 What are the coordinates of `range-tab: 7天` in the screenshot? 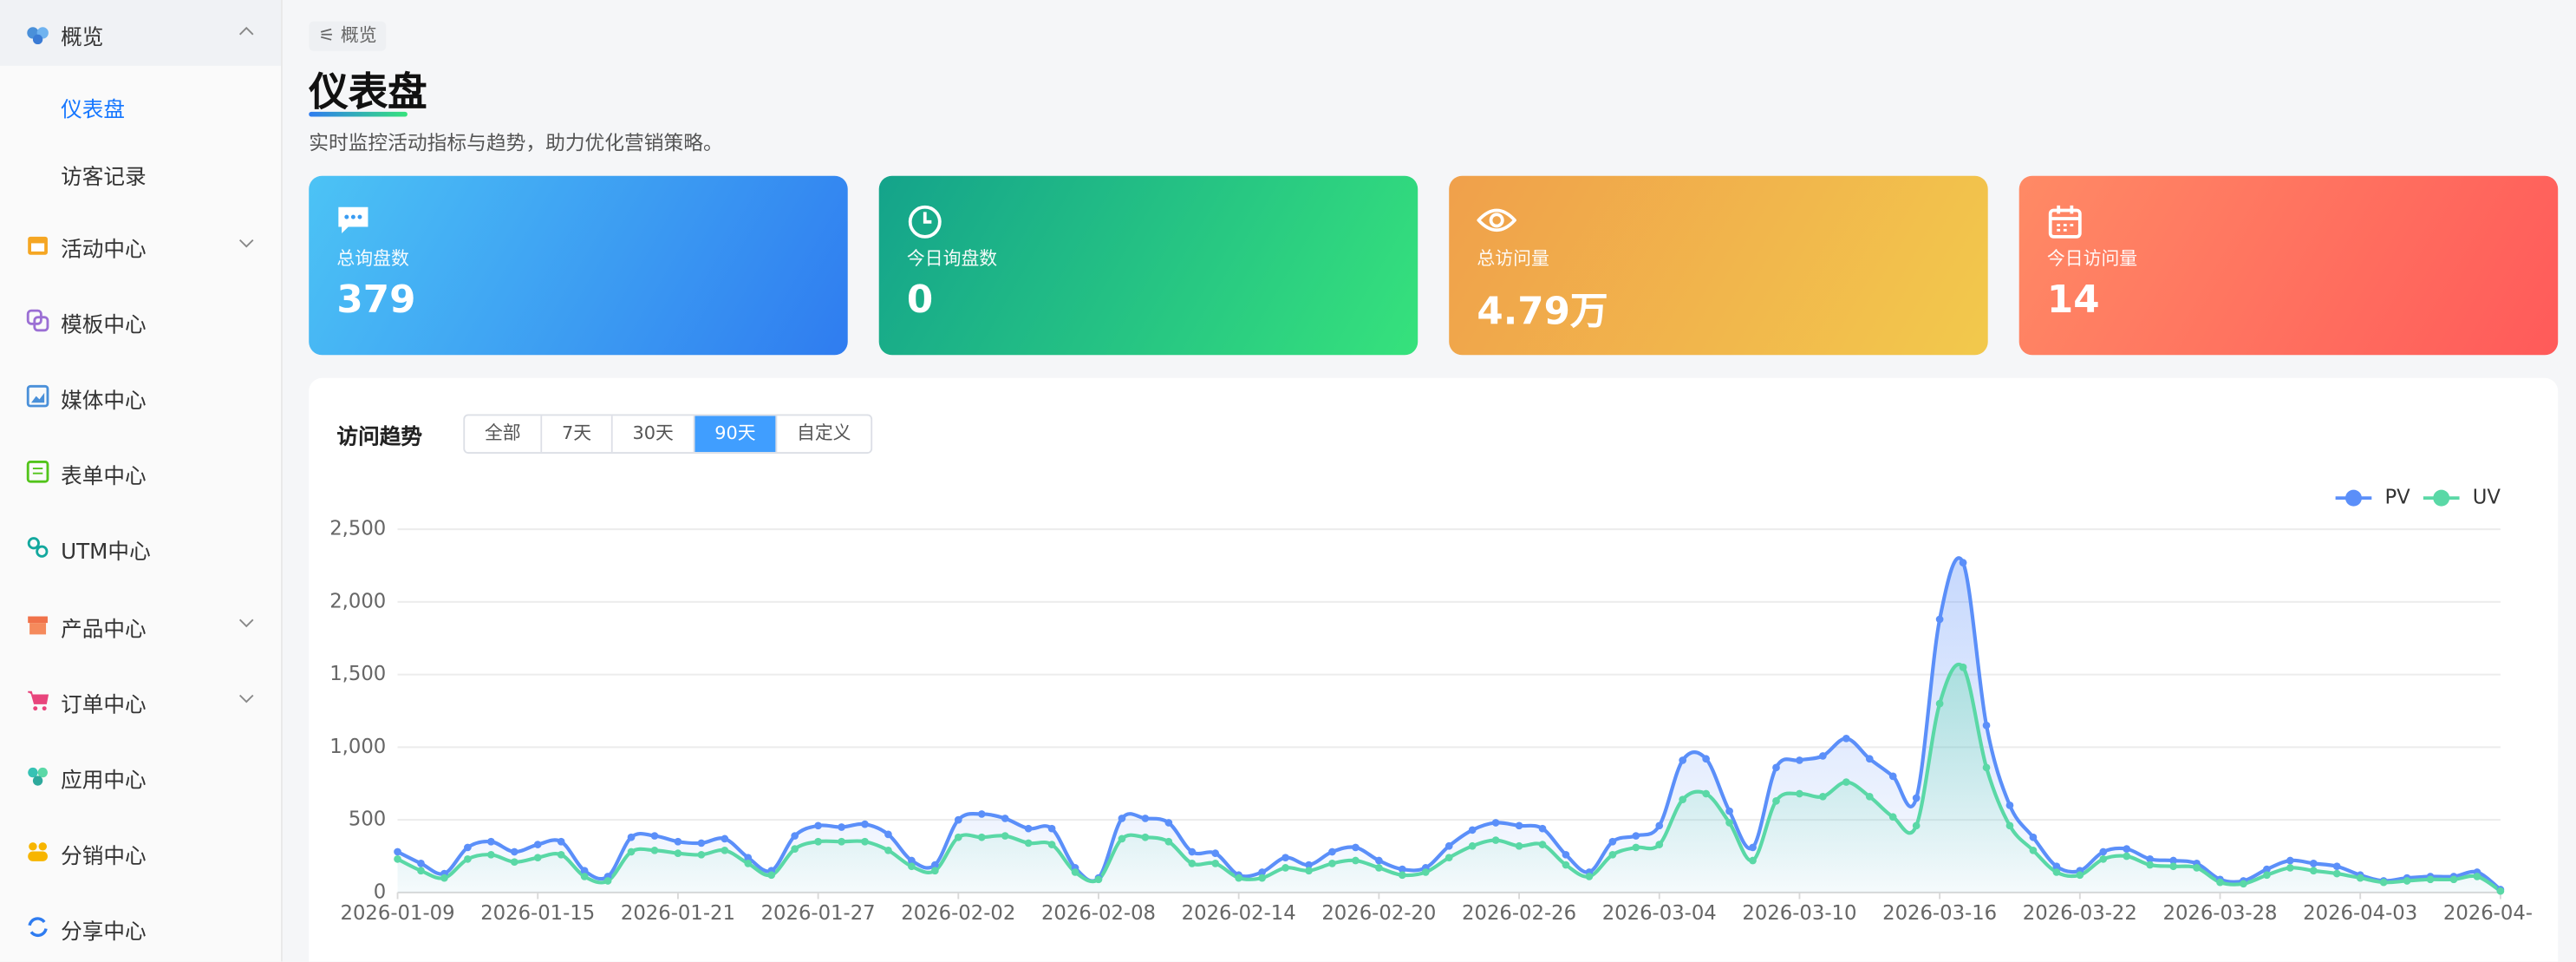 It's located at (578, 434).